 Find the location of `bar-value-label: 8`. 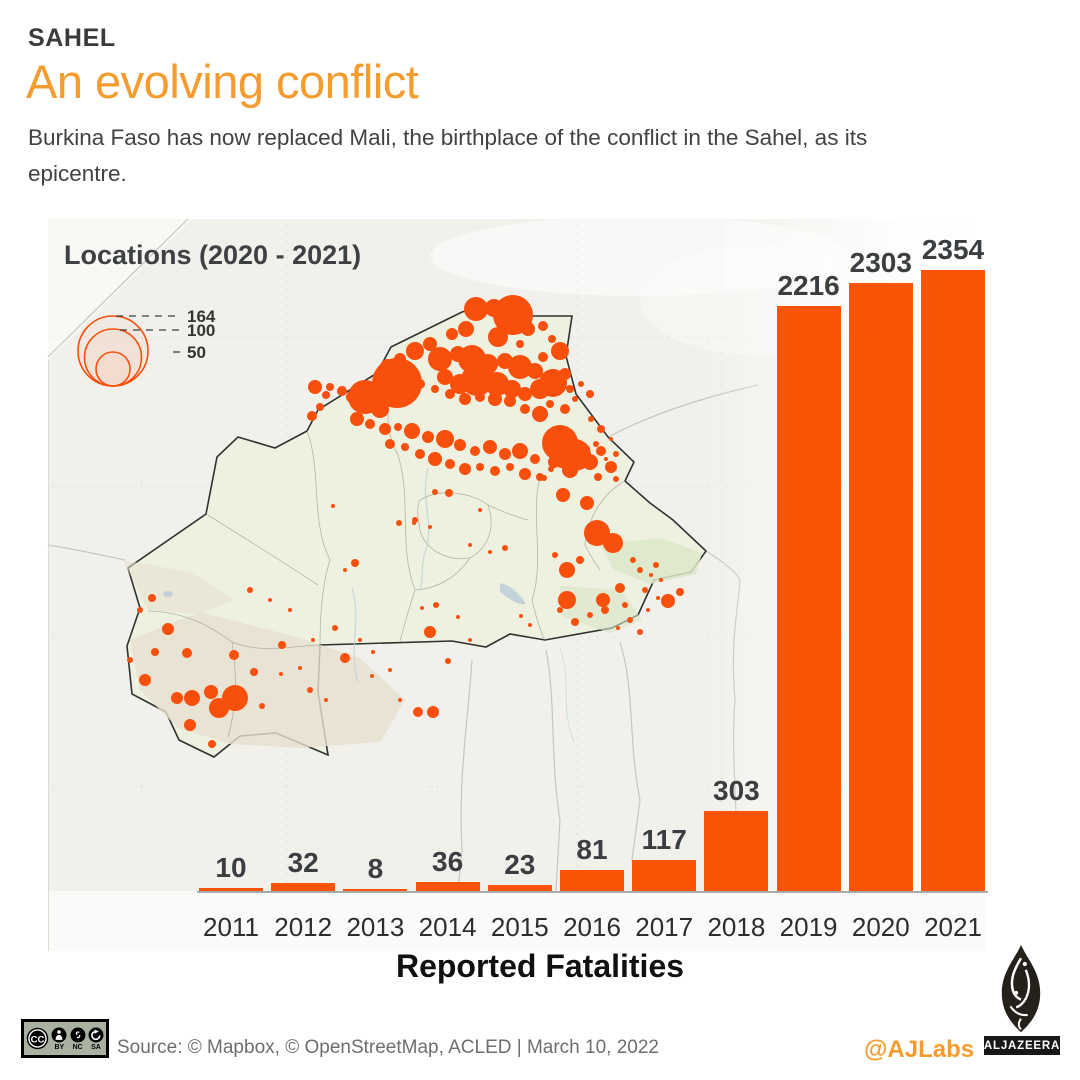

bar-value-label: 8 is located at coordinates (375, 868).